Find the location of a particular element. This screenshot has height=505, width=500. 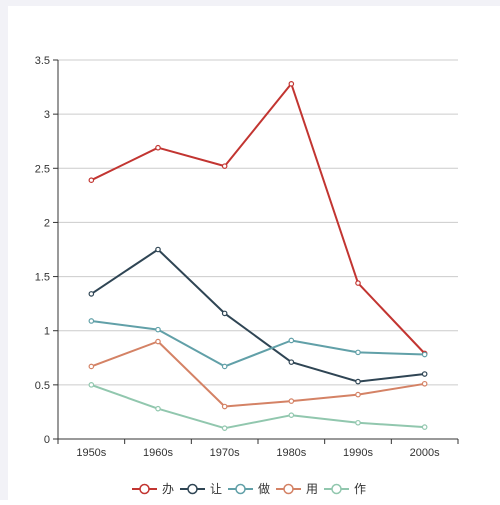

y-tick-label: 3.5 is located at coordinates (42, 61).